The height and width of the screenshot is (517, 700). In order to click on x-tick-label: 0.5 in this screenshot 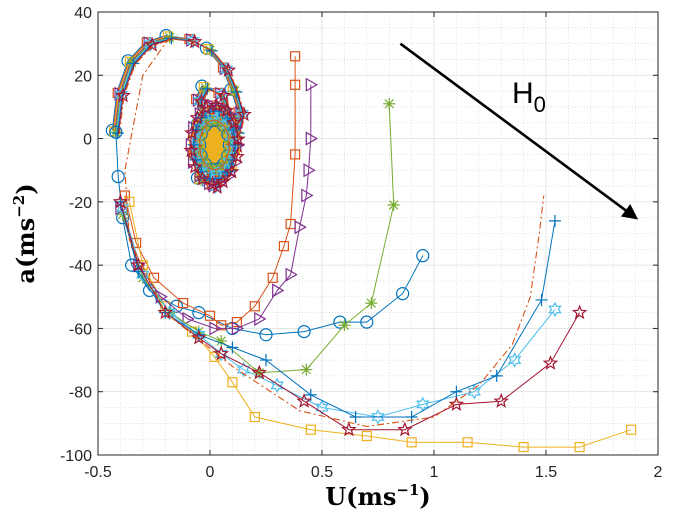, I will do `click(322, 472)`.